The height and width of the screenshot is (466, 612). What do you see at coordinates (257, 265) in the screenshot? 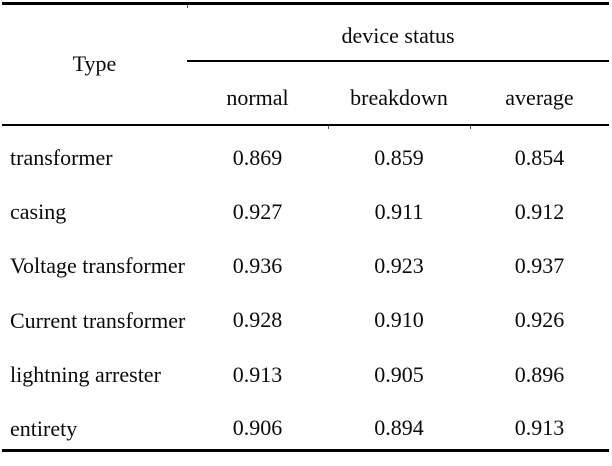
I see `value-cell: 0.936` at bounding box center [257, 265].